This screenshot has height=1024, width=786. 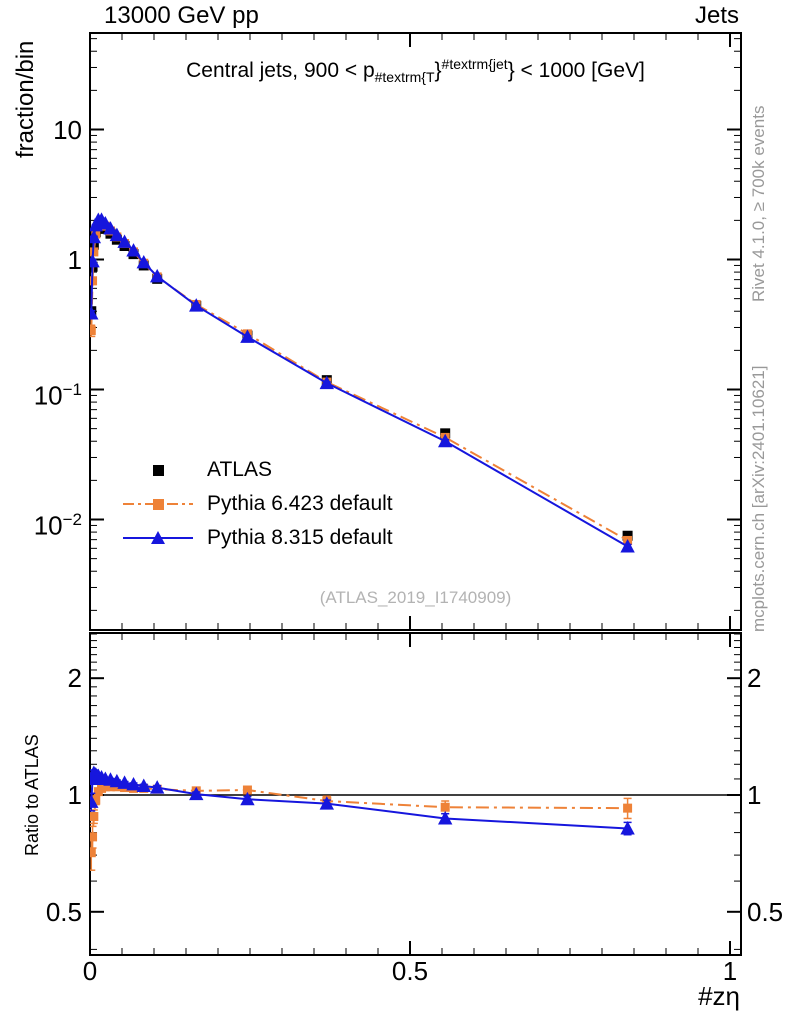 I want to click on mcplots-arxiv-note: mcplots.cern.ch [arXiv:2401.10621], so click(x=758, y=498).